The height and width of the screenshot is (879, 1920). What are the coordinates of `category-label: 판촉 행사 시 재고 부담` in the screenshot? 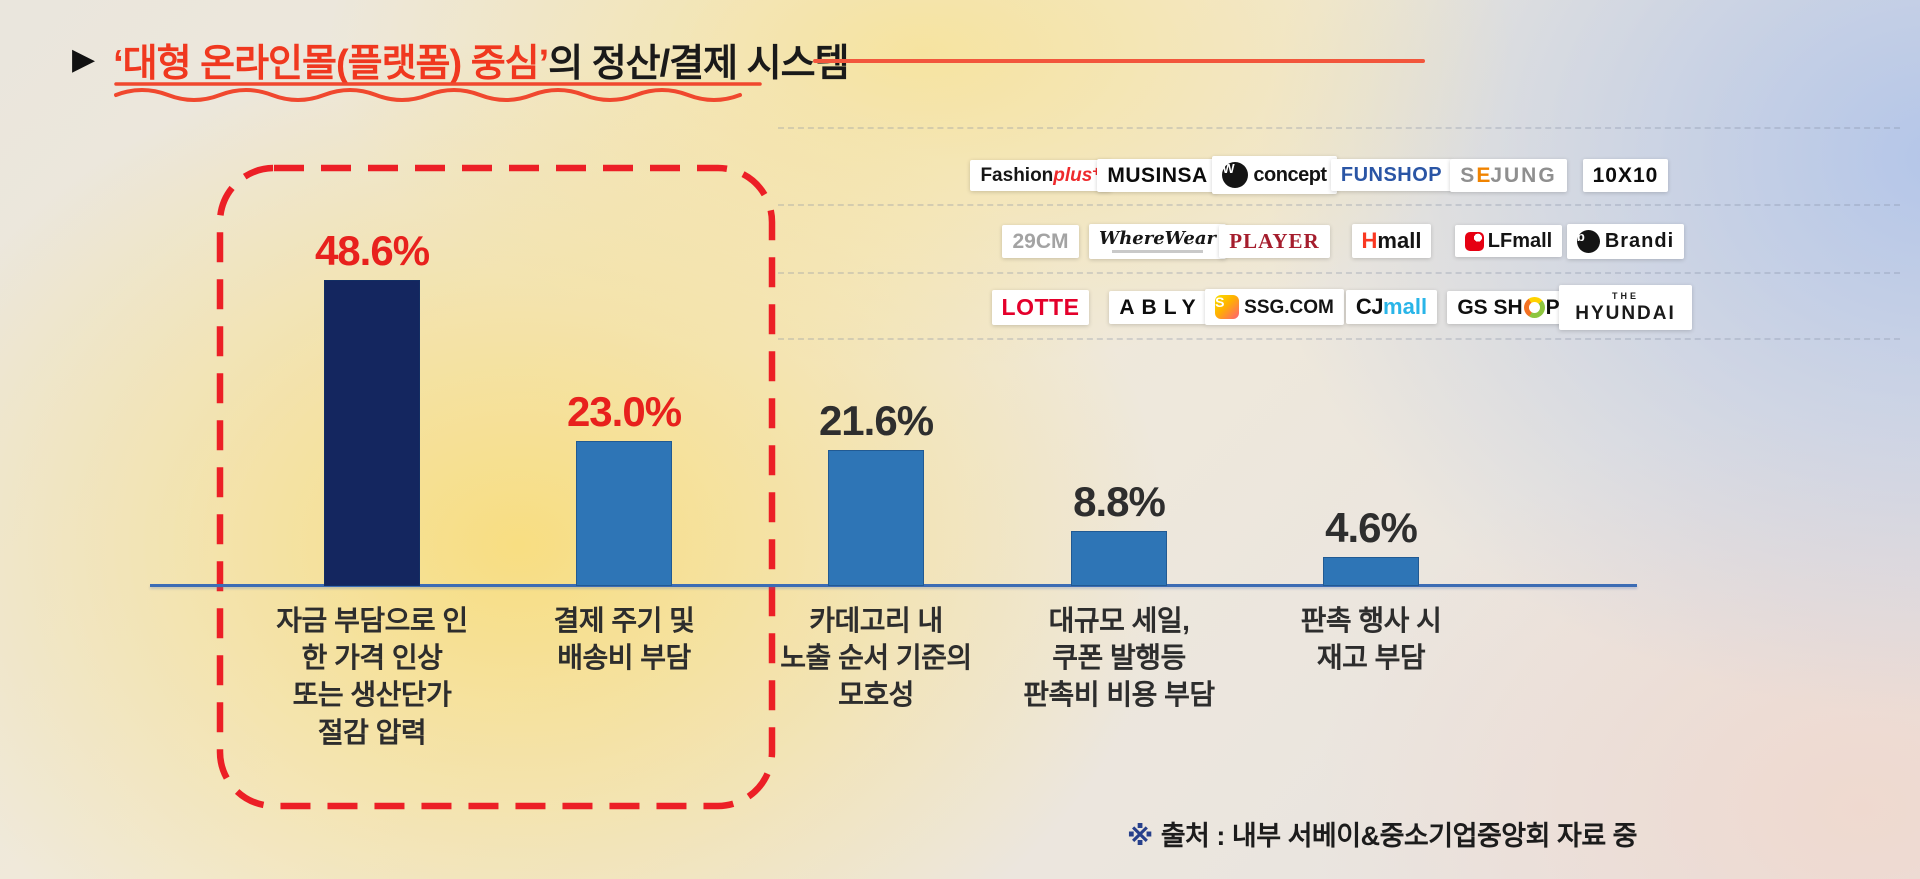 It's located at (1371, 639).